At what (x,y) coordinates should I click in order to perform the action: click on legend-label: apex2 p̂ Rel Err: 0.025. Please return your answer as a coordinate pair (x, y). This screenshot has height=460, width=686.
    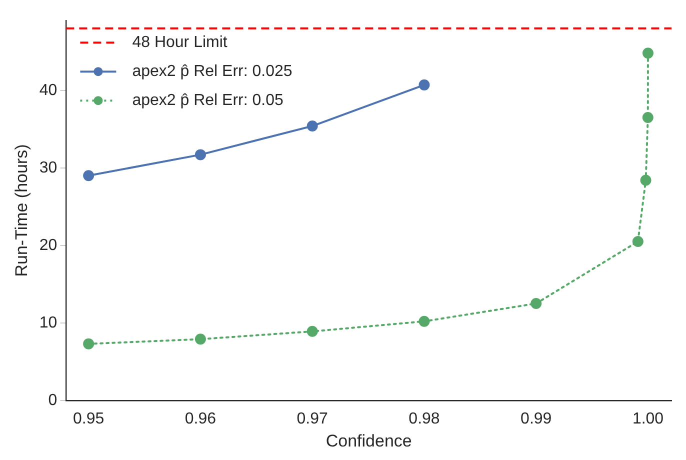
    Looking at the image, I should click on (212, 71).